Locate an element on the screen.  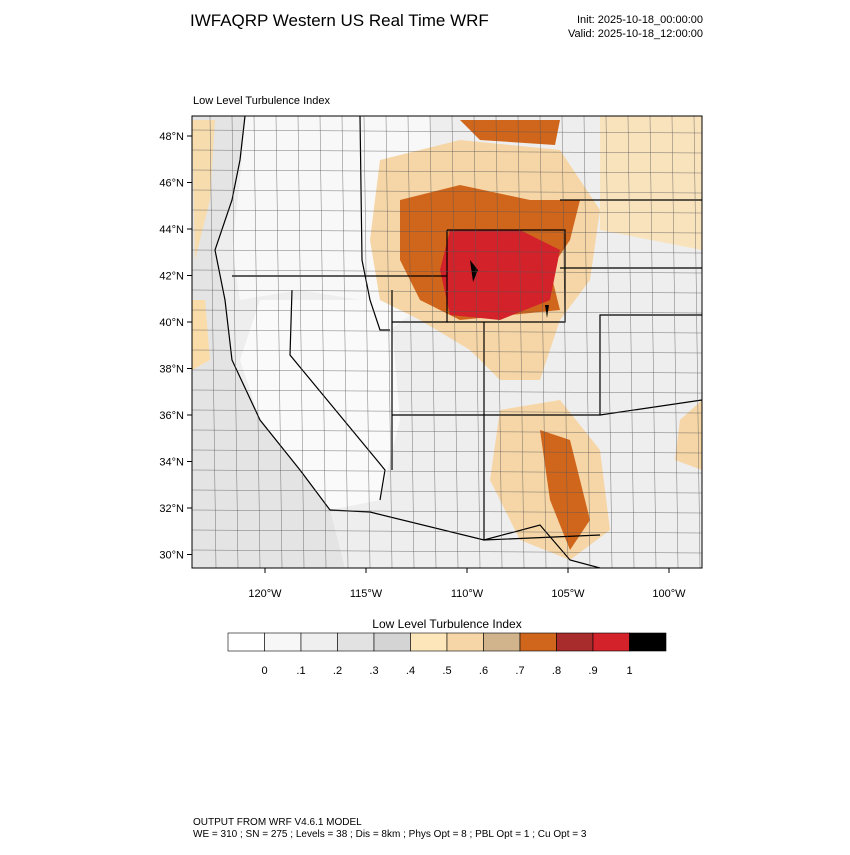
ocean is located at coordinates (268, 342).